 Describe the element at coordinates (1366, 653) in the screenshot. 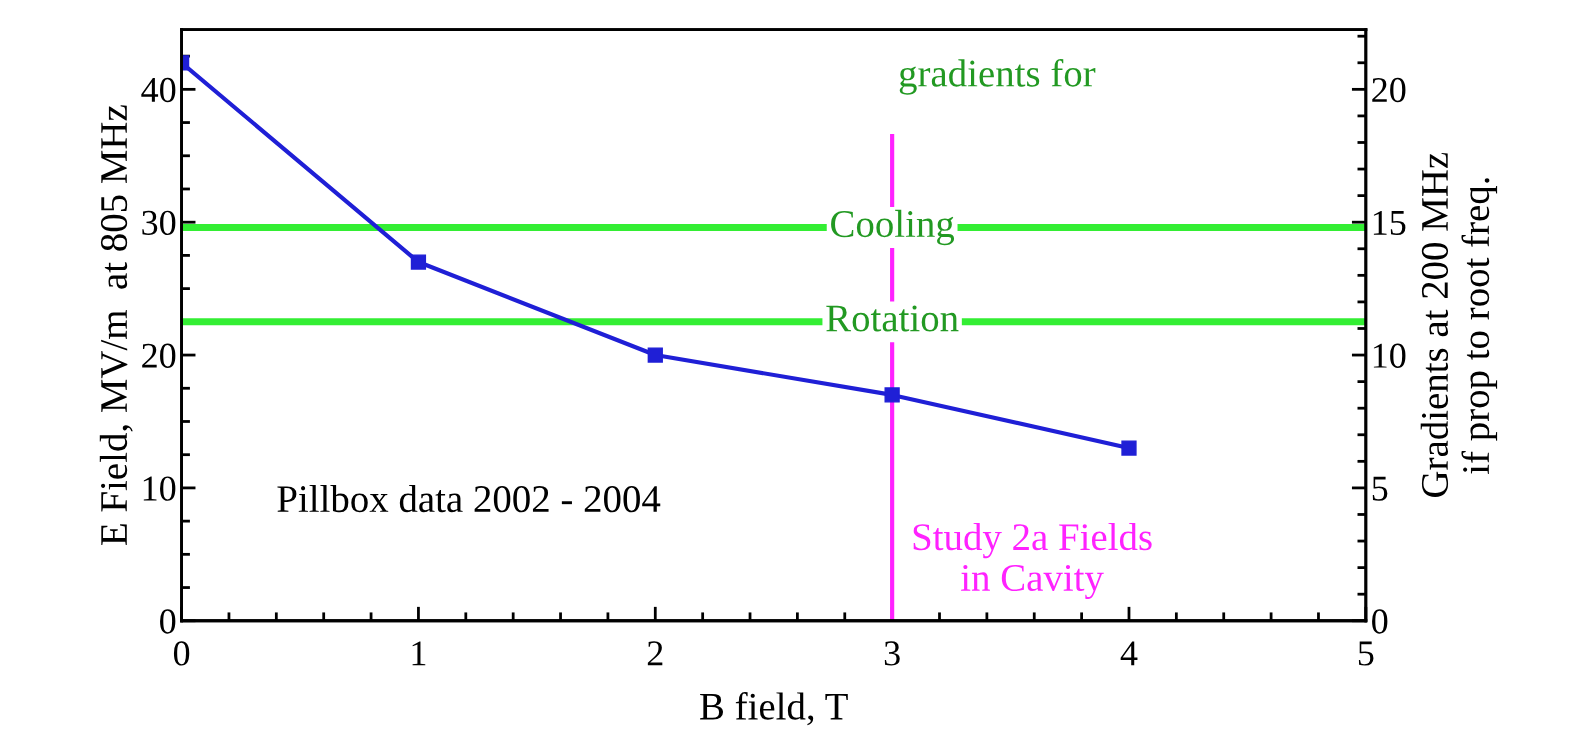

I see `x-tick-label: 5` at that location.